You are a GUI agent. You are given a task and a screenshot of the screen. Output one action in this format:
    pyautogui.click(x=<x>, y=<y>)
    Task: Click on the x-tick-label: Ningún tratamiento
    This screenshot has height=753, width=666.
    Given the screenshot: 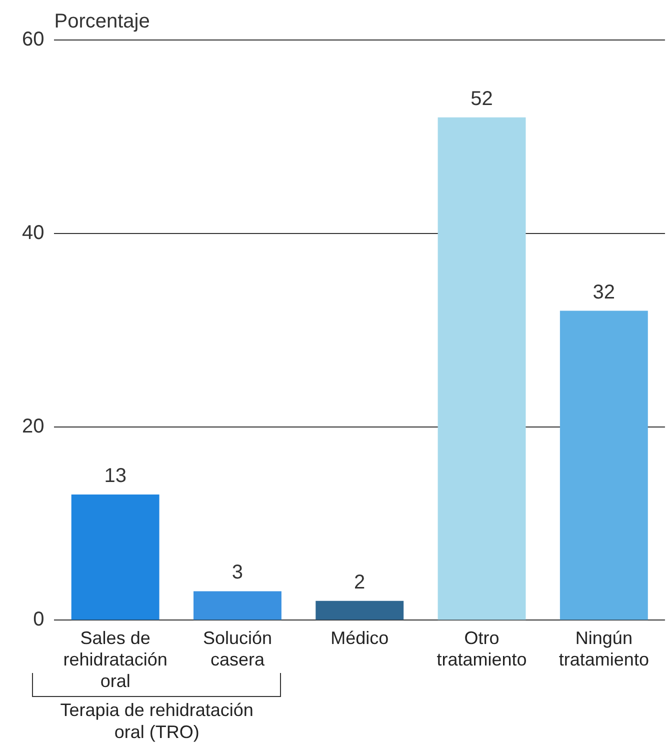 What is the action you would take?
    pyautogui.click(x=603, y=649)
    